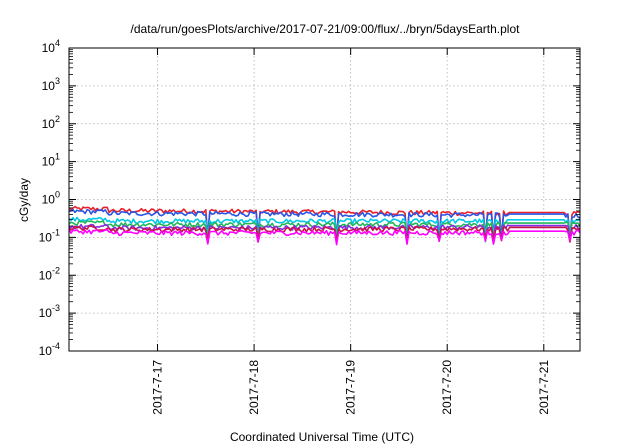 The width and height of the screenshot is (640, 448). I want to click on y-axis-label: cGy/day, so click(24, 200).